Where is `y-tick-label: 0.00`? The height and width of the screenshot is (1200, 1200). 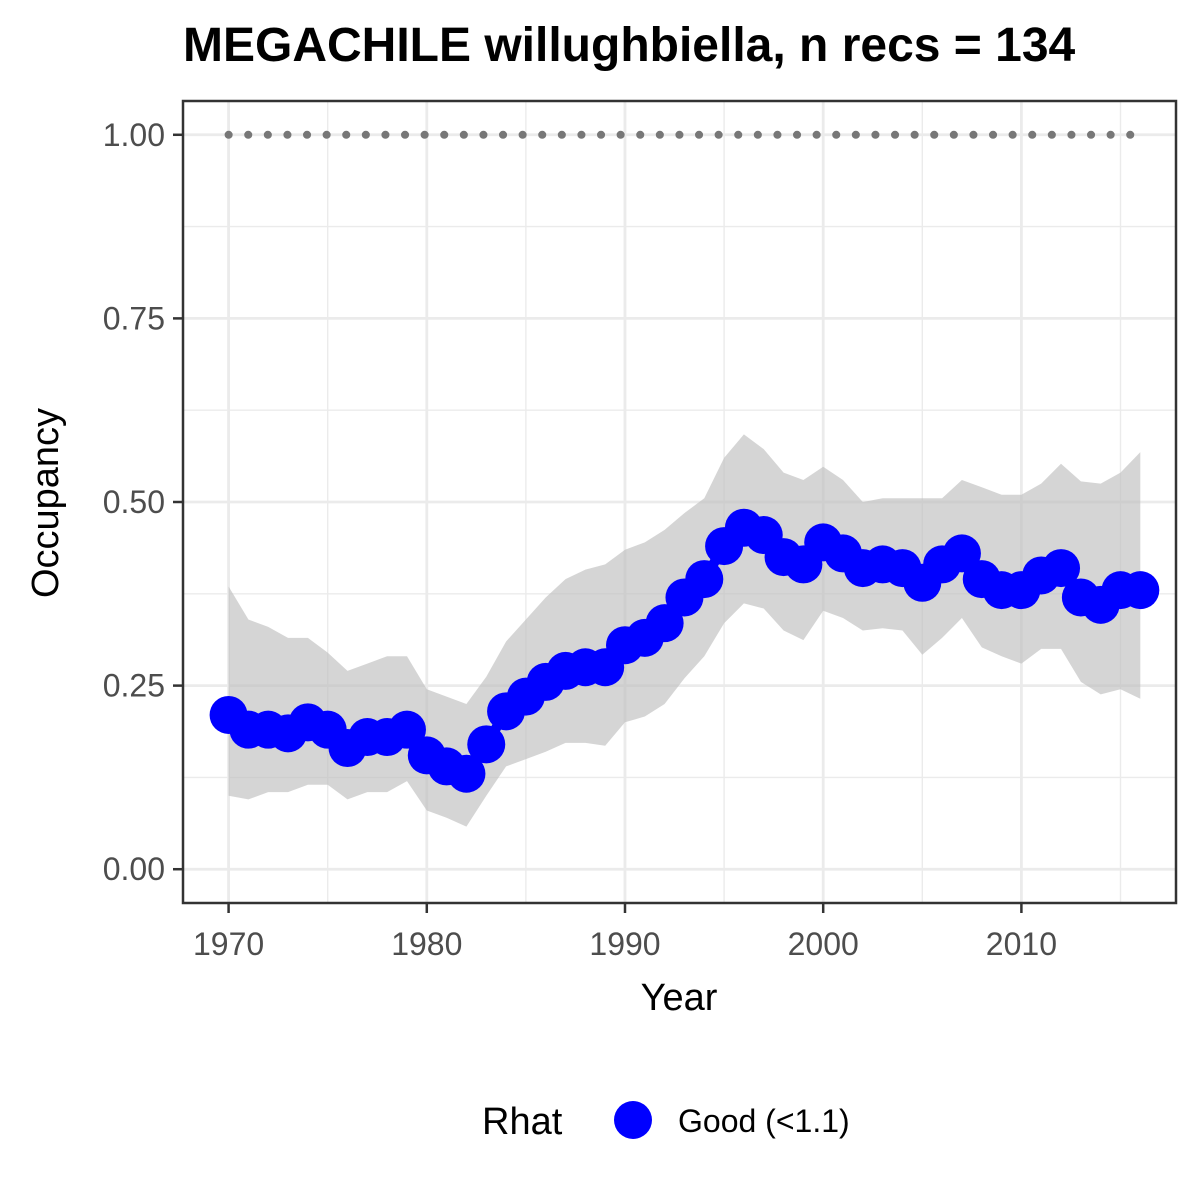
y-tick-label: 0.00 is located at coordinates (134, 869).